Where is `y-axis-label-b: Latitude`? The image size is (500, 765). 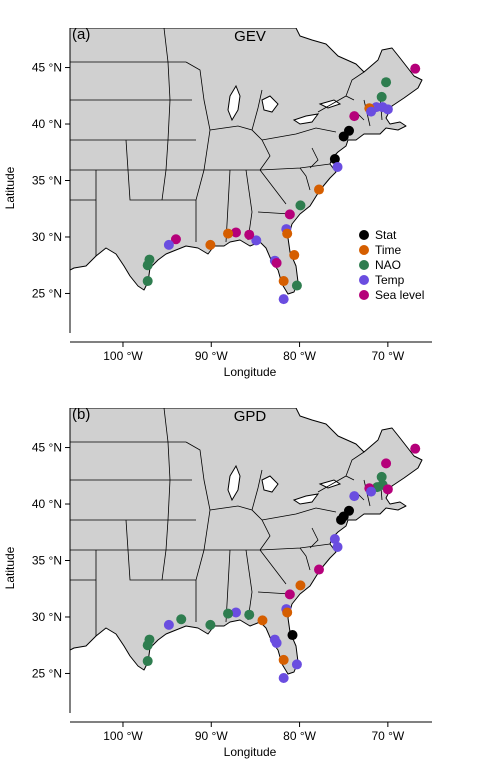
y-axis-label-b: Latitude is located at coordinates (10, 567).